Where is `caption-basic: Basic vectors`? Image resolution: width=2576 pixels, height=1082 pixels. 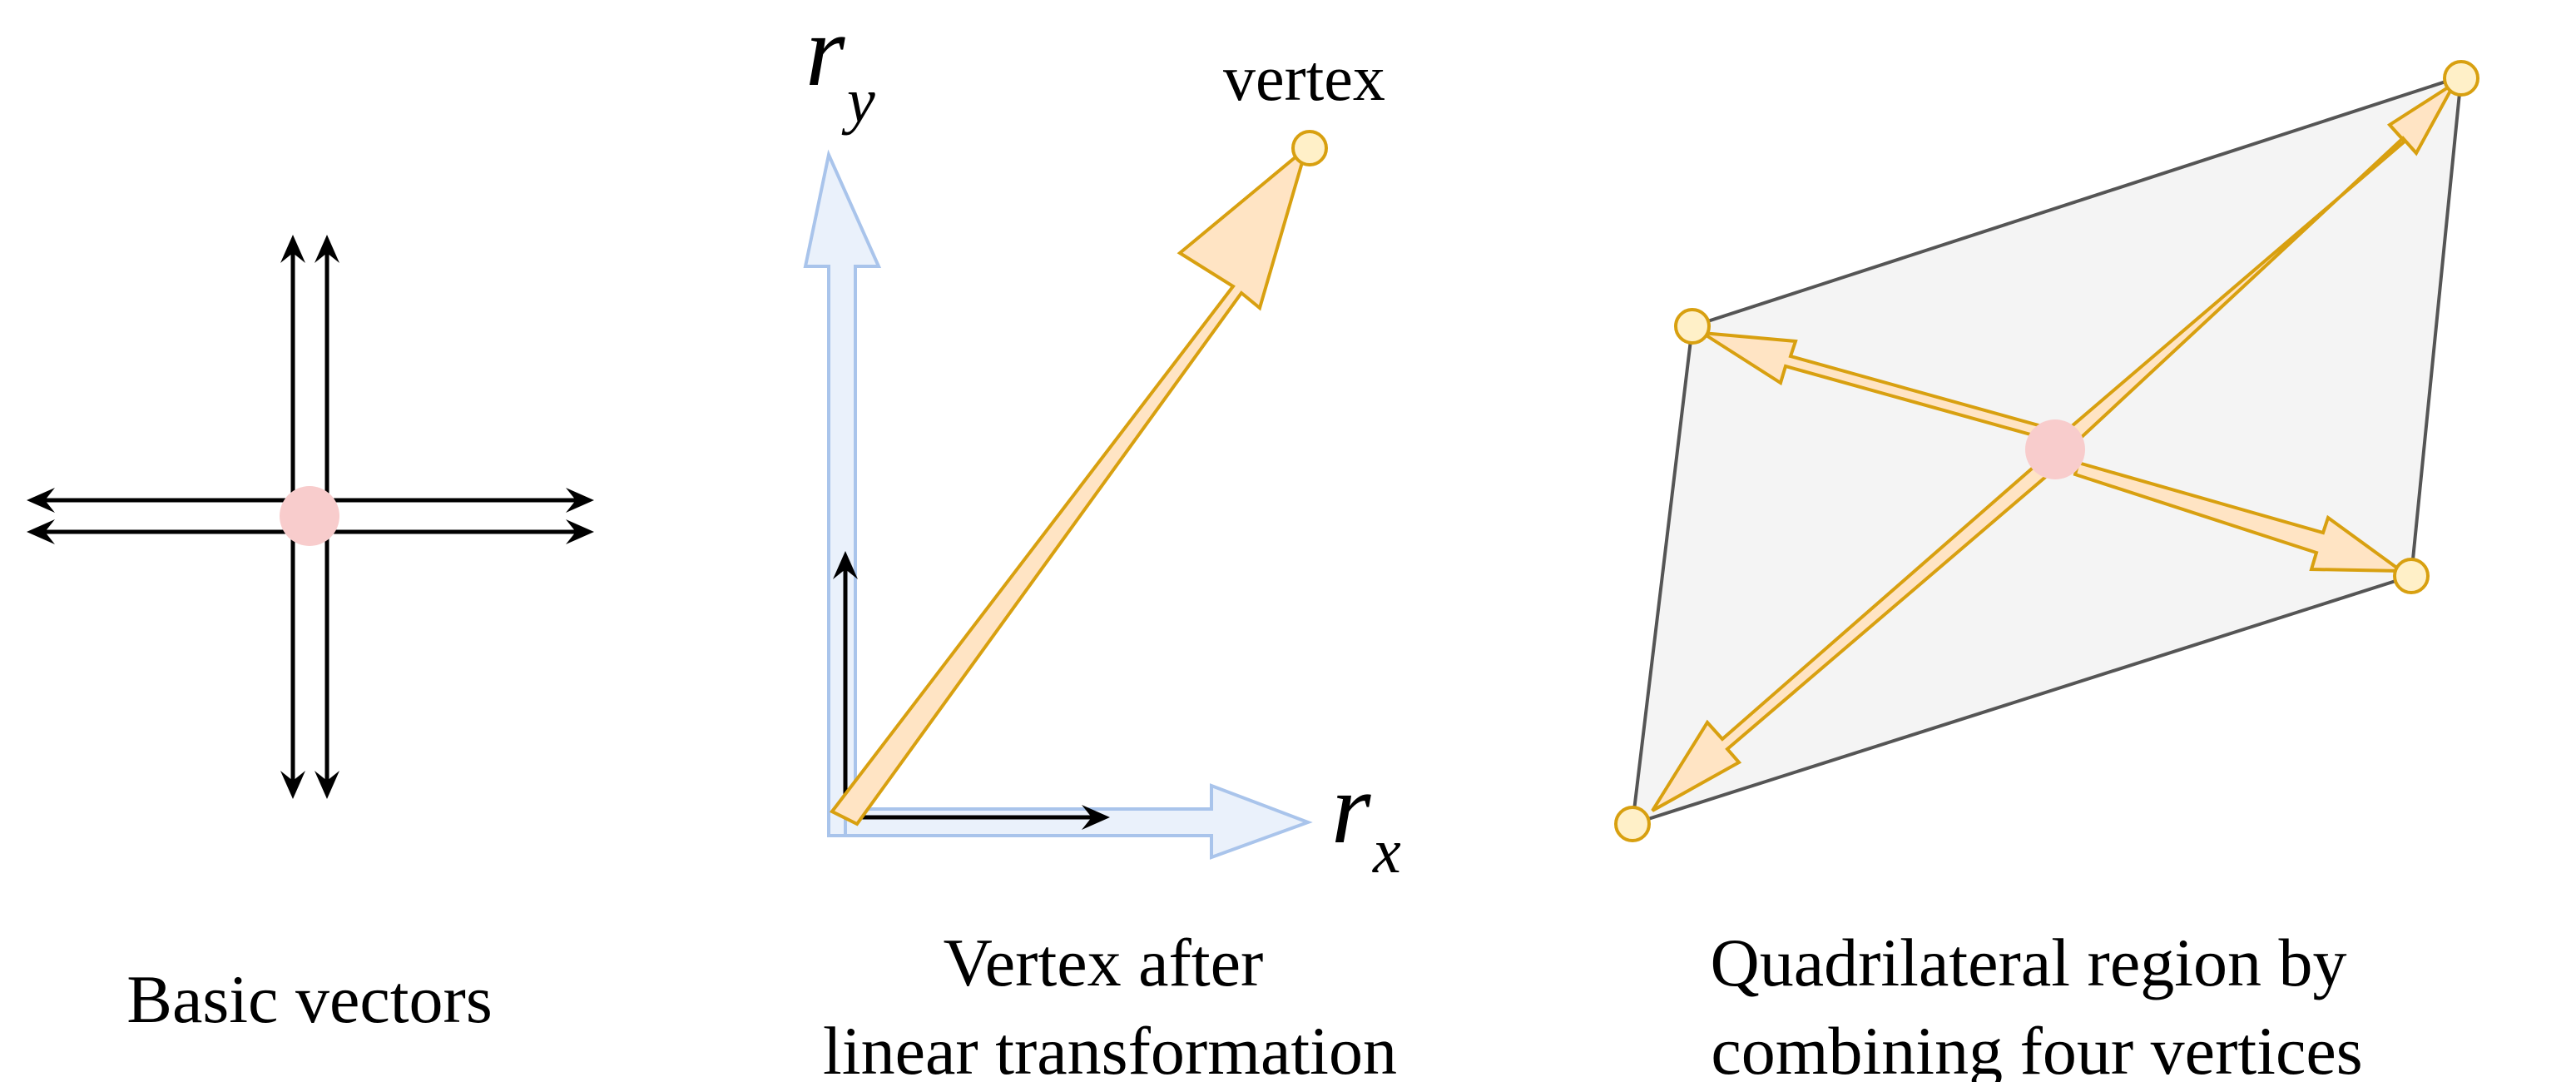
caption-basic: Basic vectors is located at coordinates (309, 999).